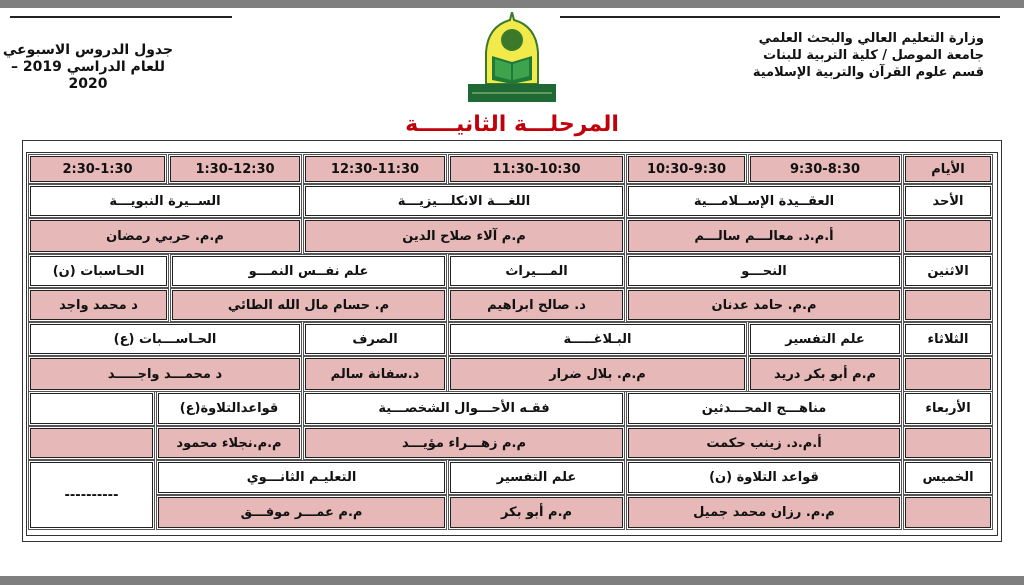 This screenshot has width=1024, height=585. What do you see at coordinates (464, 201) in the screenshot?
I see `subject-cell: اللغـــة الانكلـــيزيـــة` at bounding box center [464, 201].